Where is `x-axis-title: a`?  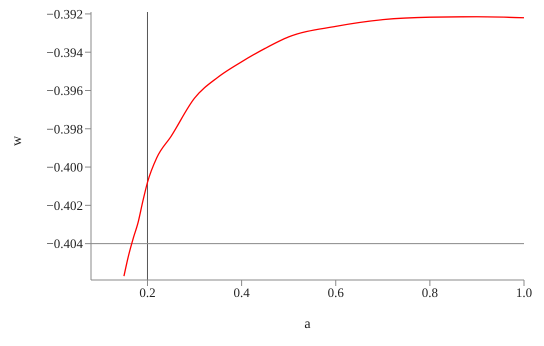 x-axis-title: a is located at coordinates (308, 324).